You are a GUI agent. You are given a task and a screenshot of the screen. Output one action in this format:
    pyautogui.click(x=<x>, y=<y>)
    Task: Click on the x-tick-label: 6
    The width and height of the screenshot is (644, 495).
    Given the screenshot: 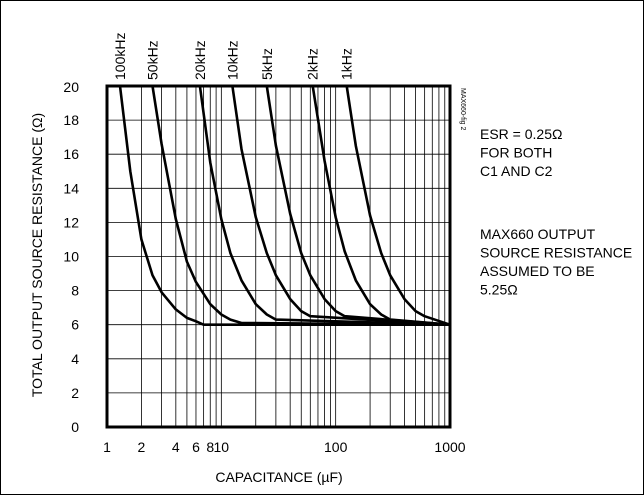 What is the action you would take?
    pyautogui.click(x=196, y=447)
    